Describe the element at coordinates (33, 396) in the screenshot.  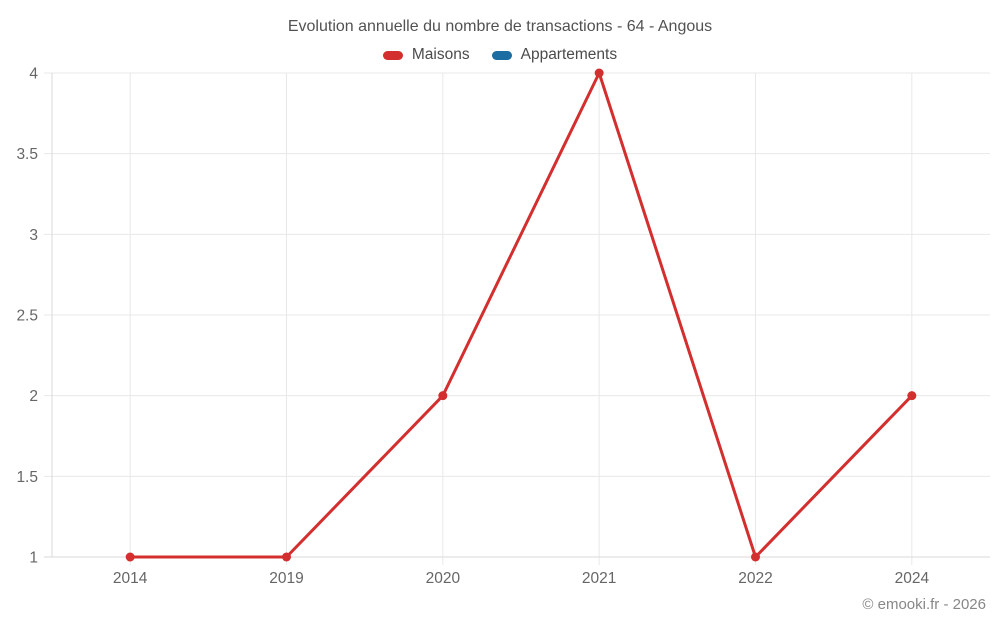
I see `svg-text: 2` at that location.